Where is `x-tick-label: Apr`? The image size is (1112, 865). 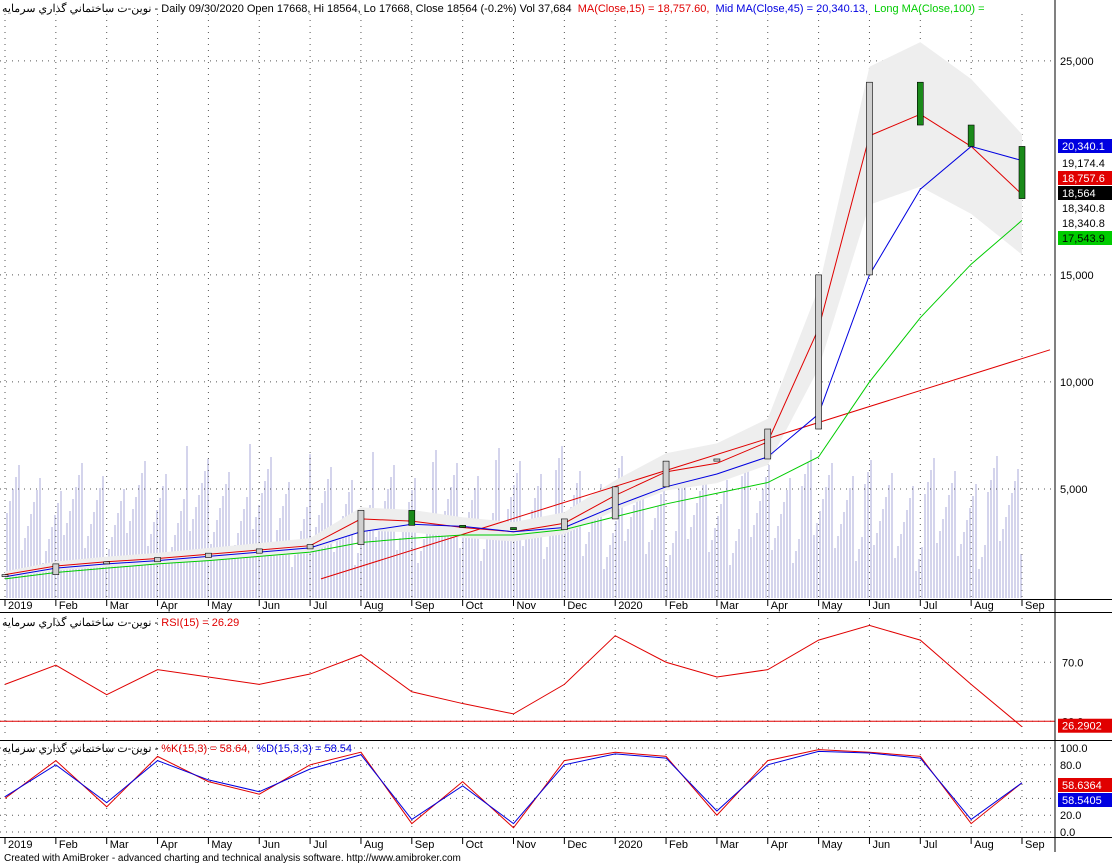 x-tick-label: Apr is located at coordinates (779, 845).